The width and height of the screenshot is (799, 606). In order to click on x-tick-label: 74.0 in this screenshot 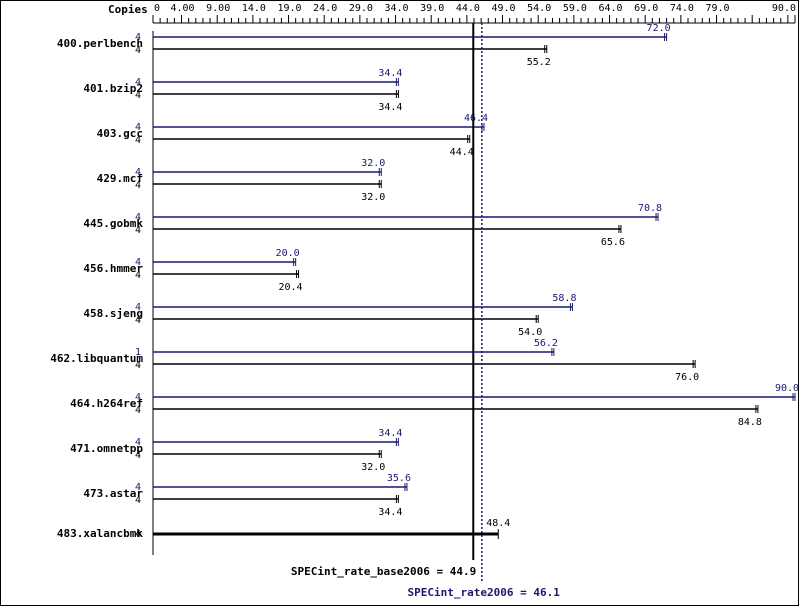, I will do `click(682, 8)`.